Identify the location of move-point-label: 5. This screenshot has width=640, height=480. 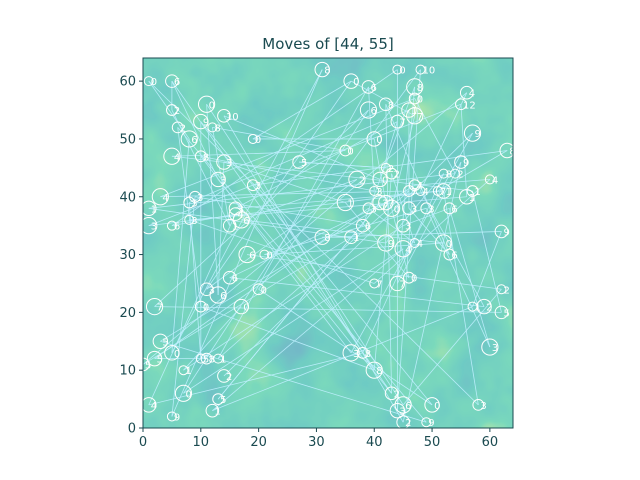
(148, 365).